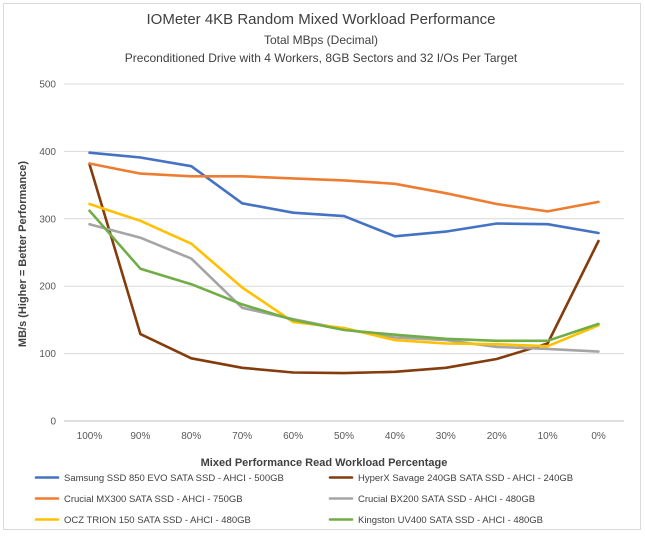 The width and height of the screenshot is (645, 536). What do you see at coordinates (598, 436) in the screenshot?
I see `x-tick-label: 0%` at bounding box center [598, 436].